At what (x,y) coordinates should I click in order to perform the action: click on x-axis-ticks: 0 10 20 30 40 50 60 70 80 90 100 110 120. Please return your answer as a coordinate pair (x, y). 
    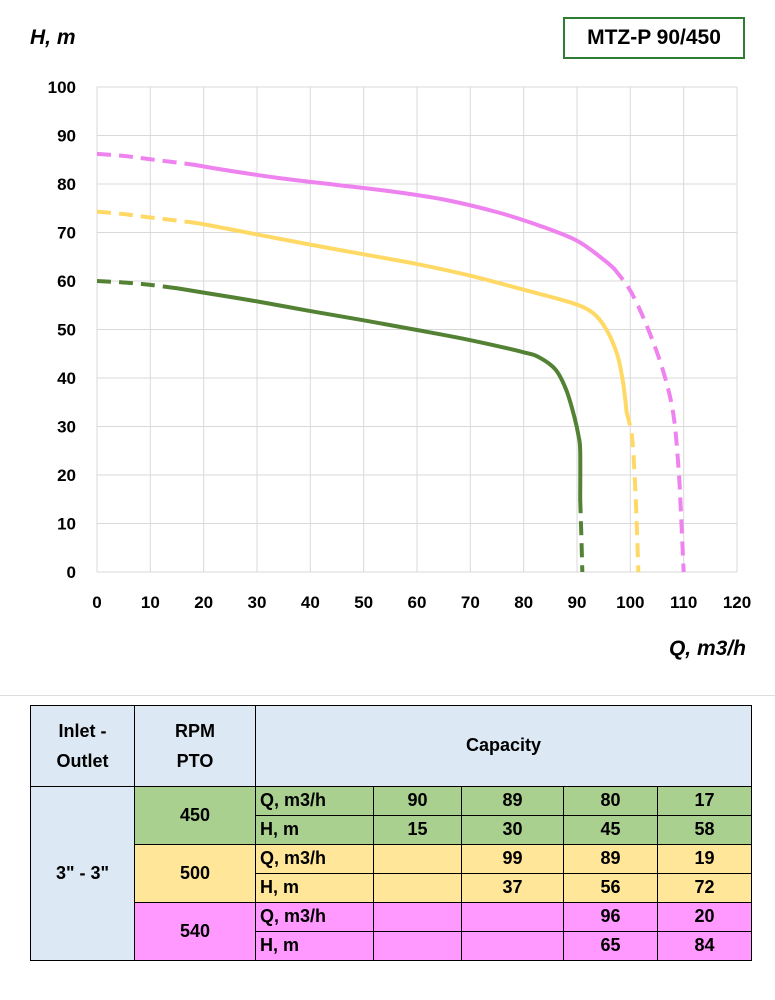
    Looking at the image, I should click on (421, 602).